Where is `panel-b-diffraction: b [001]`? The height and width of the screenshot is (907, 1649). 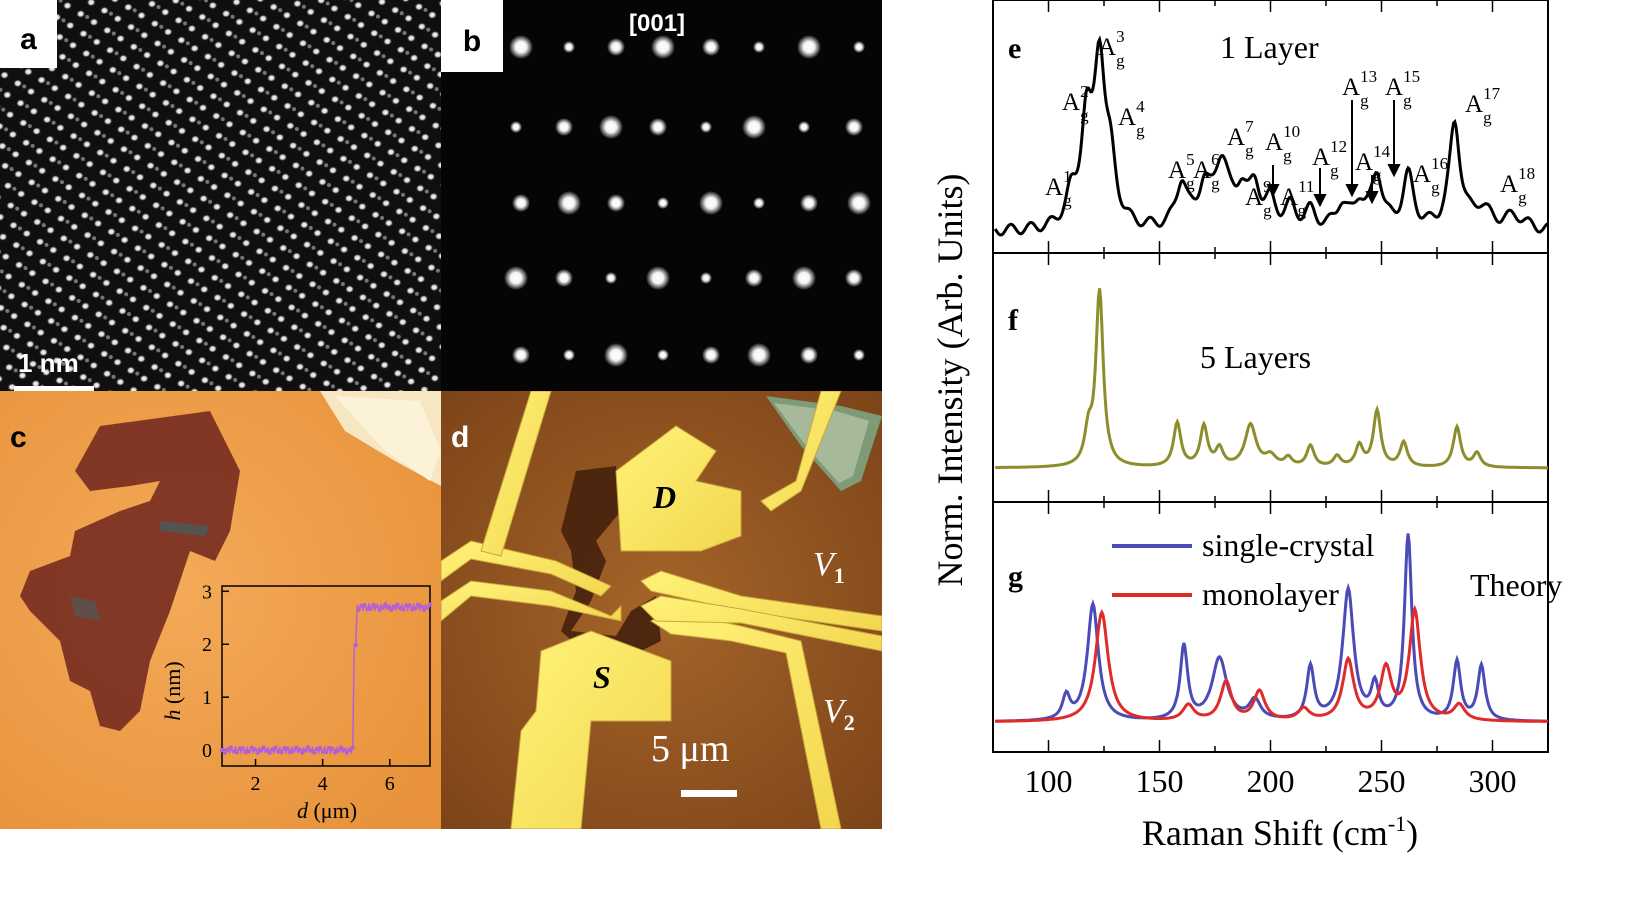
panel-b-diffraction: b [001] is located at coordinates (661, 195).